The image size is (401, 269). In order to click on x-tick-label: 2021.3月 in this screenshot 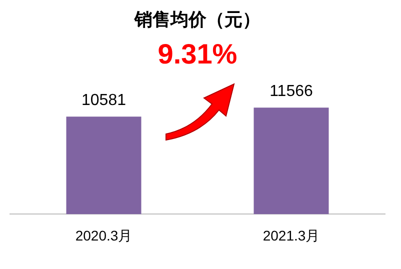, I will do `click(291, 235)`.